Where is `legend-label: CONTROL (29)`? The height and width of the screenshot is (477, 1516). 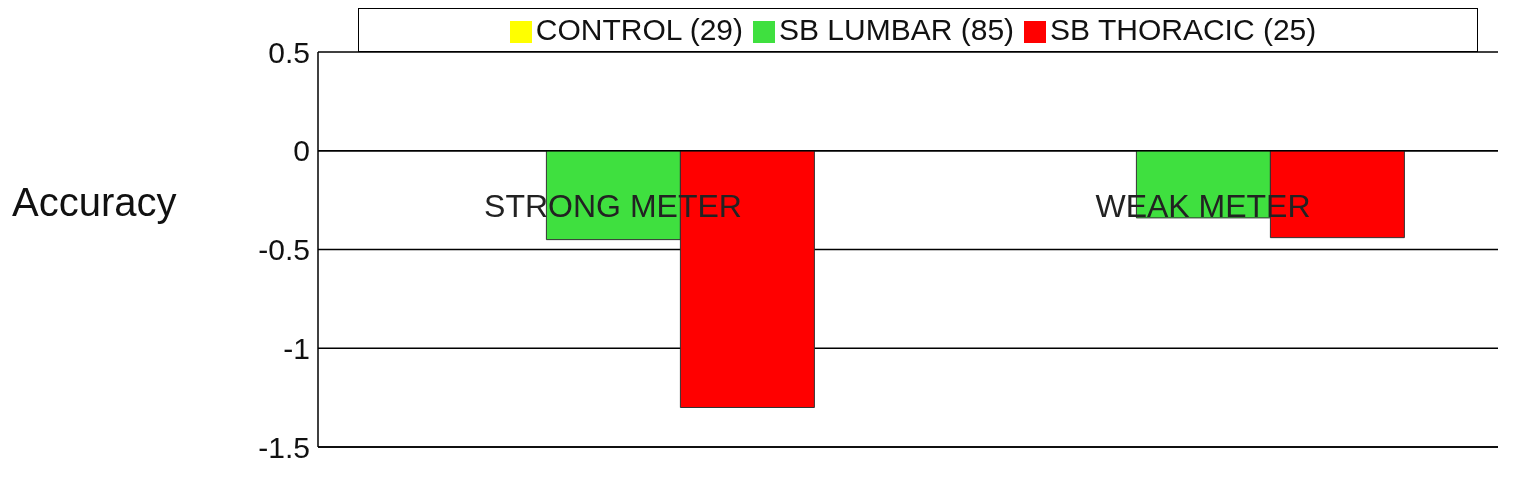 legend-label: CONTROL (29) is located at coordinates (639, 29).